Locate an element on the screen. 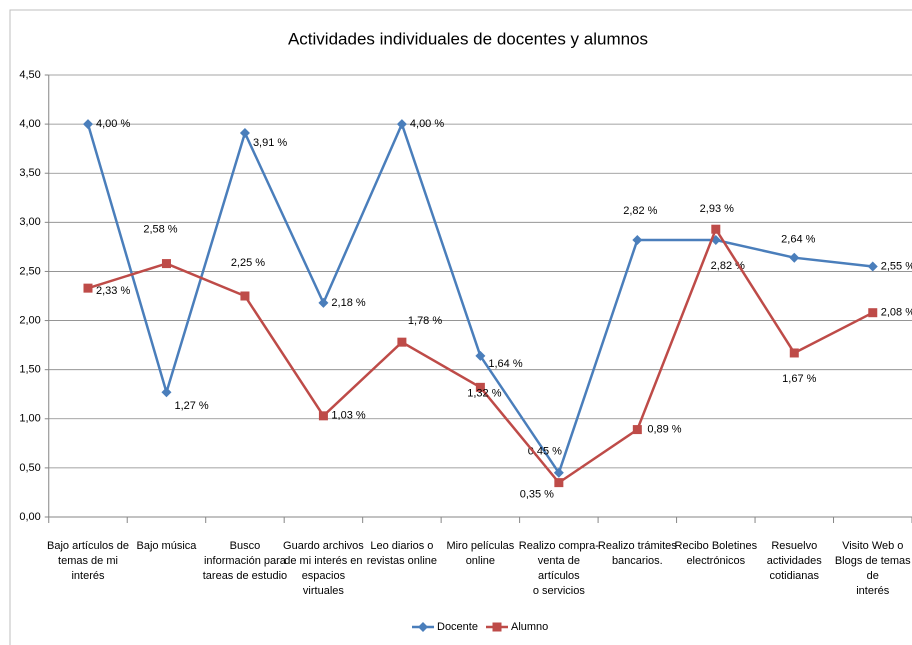  legend-label: Docente is located at coordinates (457, 627).